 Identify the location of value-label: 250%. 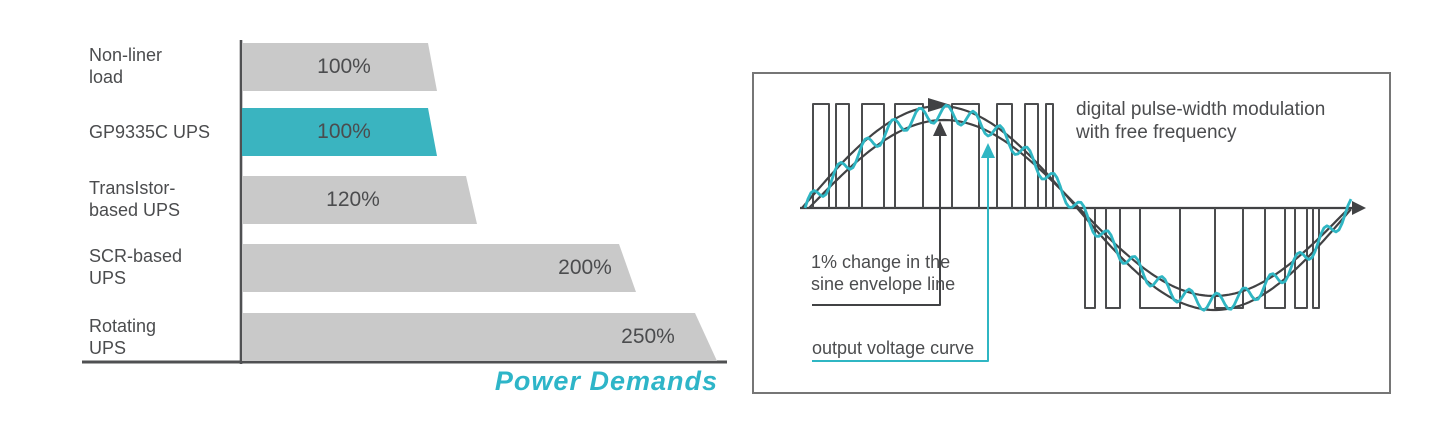
(648, 336).